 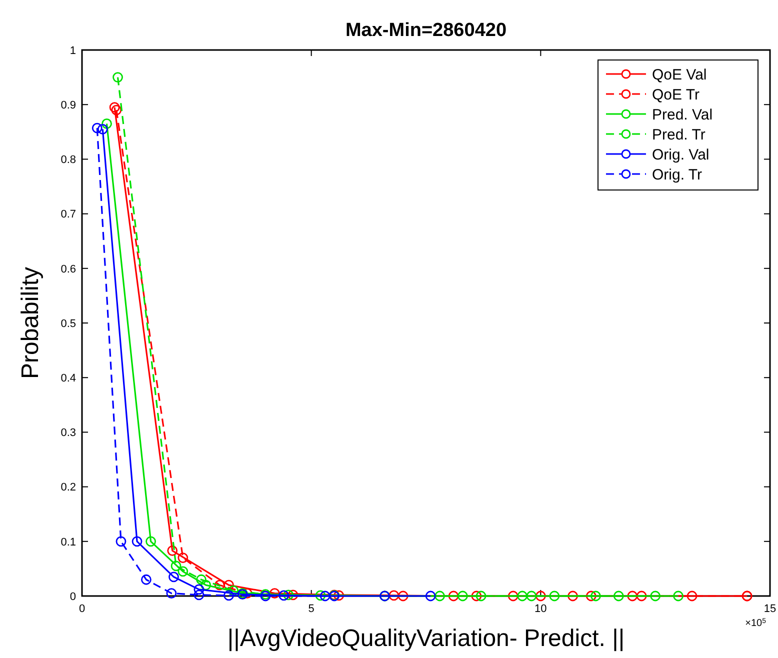 What do you see at coordinates (68, 269) in the screenshot?
I see `y-tick-label: 0.6` at bounding box center [68, 269].